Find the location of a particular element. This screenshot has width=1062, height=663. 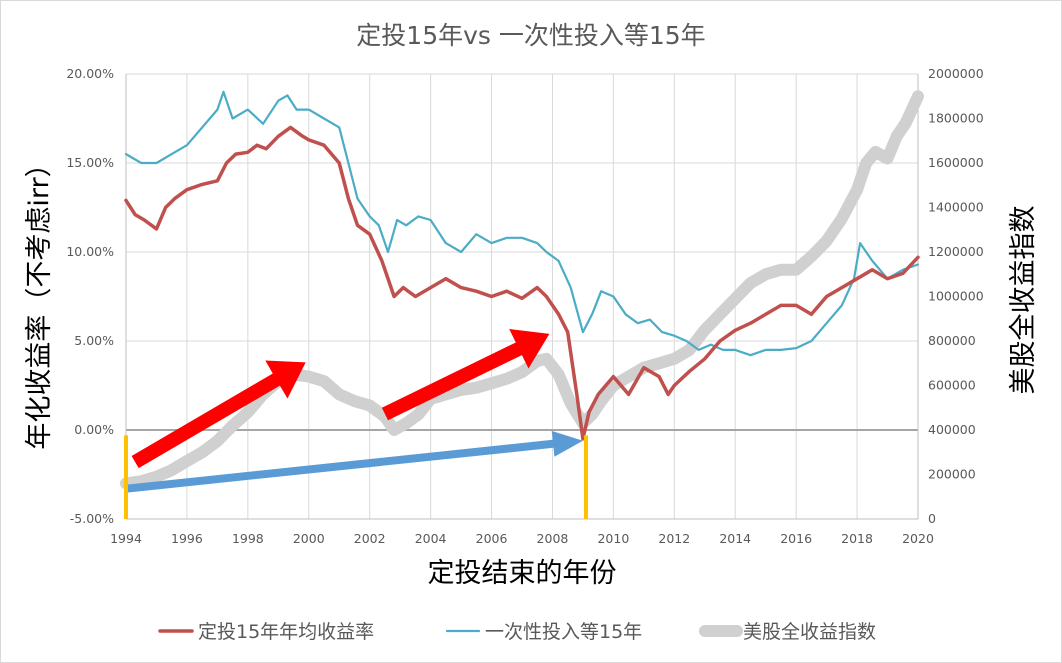

y-right-tick-label: 200000 is located at coordinates (952, 474).